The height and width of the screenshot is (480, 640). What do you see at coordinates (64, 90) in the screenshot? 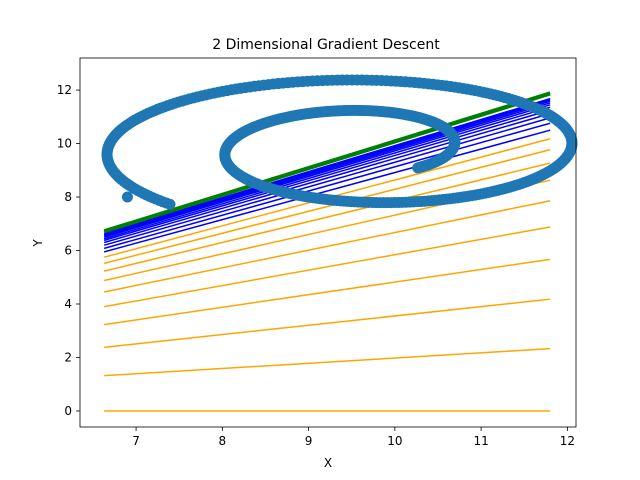
I see `y-tick-label: 12` at bounding box center [64, 90].